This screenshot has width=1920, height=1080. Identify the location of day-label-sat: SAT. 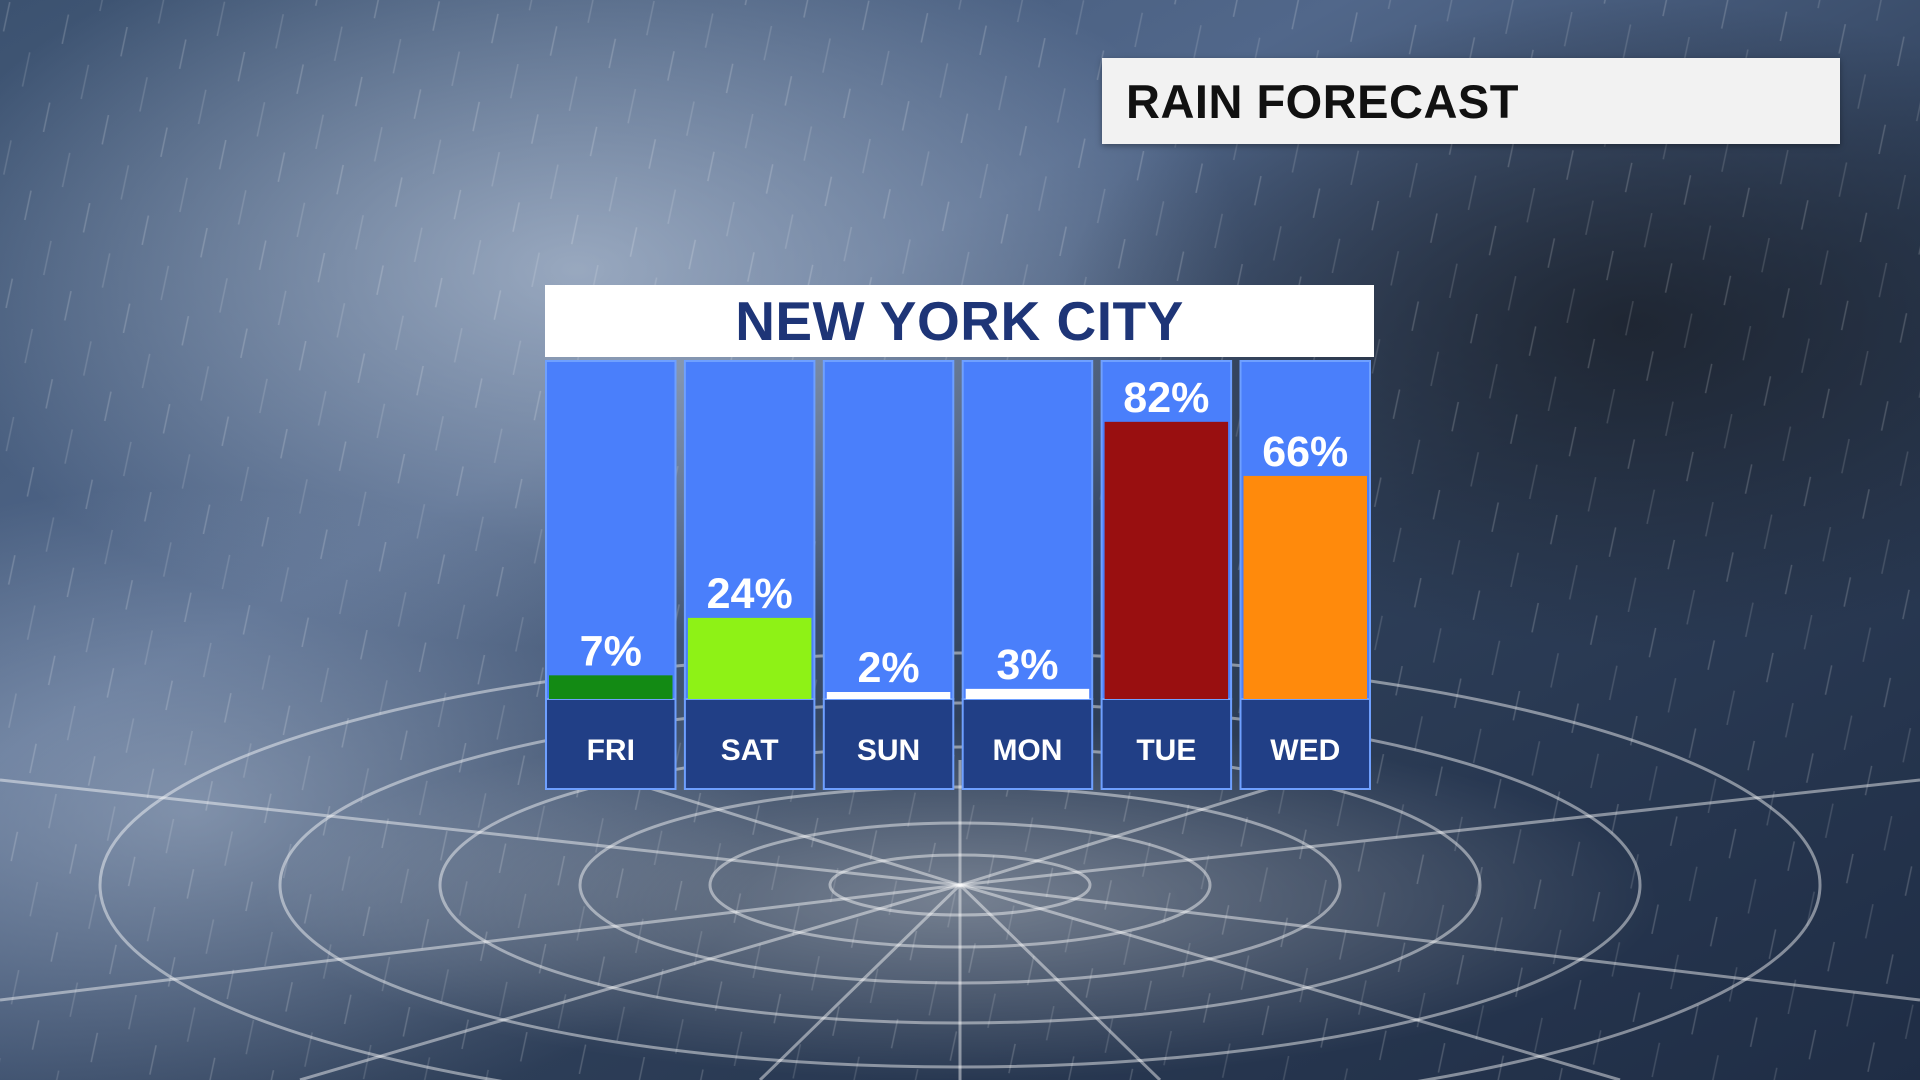
(750, 750).